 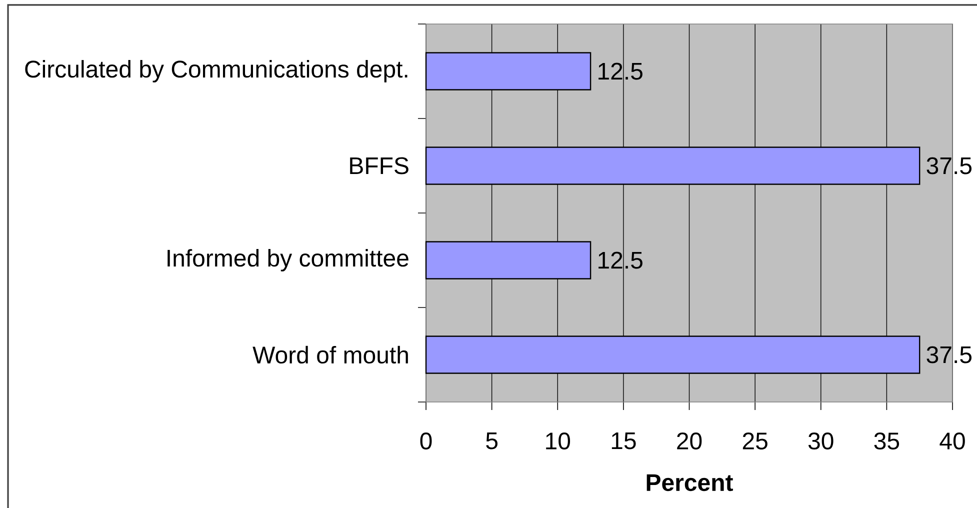 What do you see at coordinates (755, 441) in the screenshot?
I see `x-tick-label: 25` at bounding box center [755, 441].